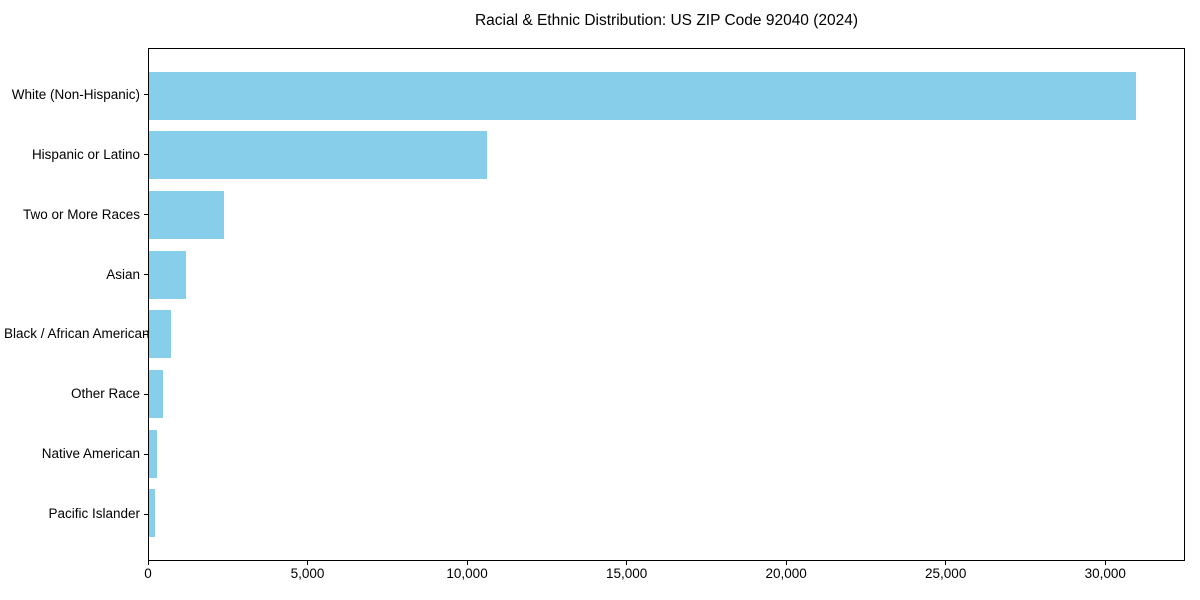 This screenshot has width=1200, height=600. Describe the element at coordinates (105, 394) in the screenshot. I see `y-tick-label-other-race: Other Race` at that location.